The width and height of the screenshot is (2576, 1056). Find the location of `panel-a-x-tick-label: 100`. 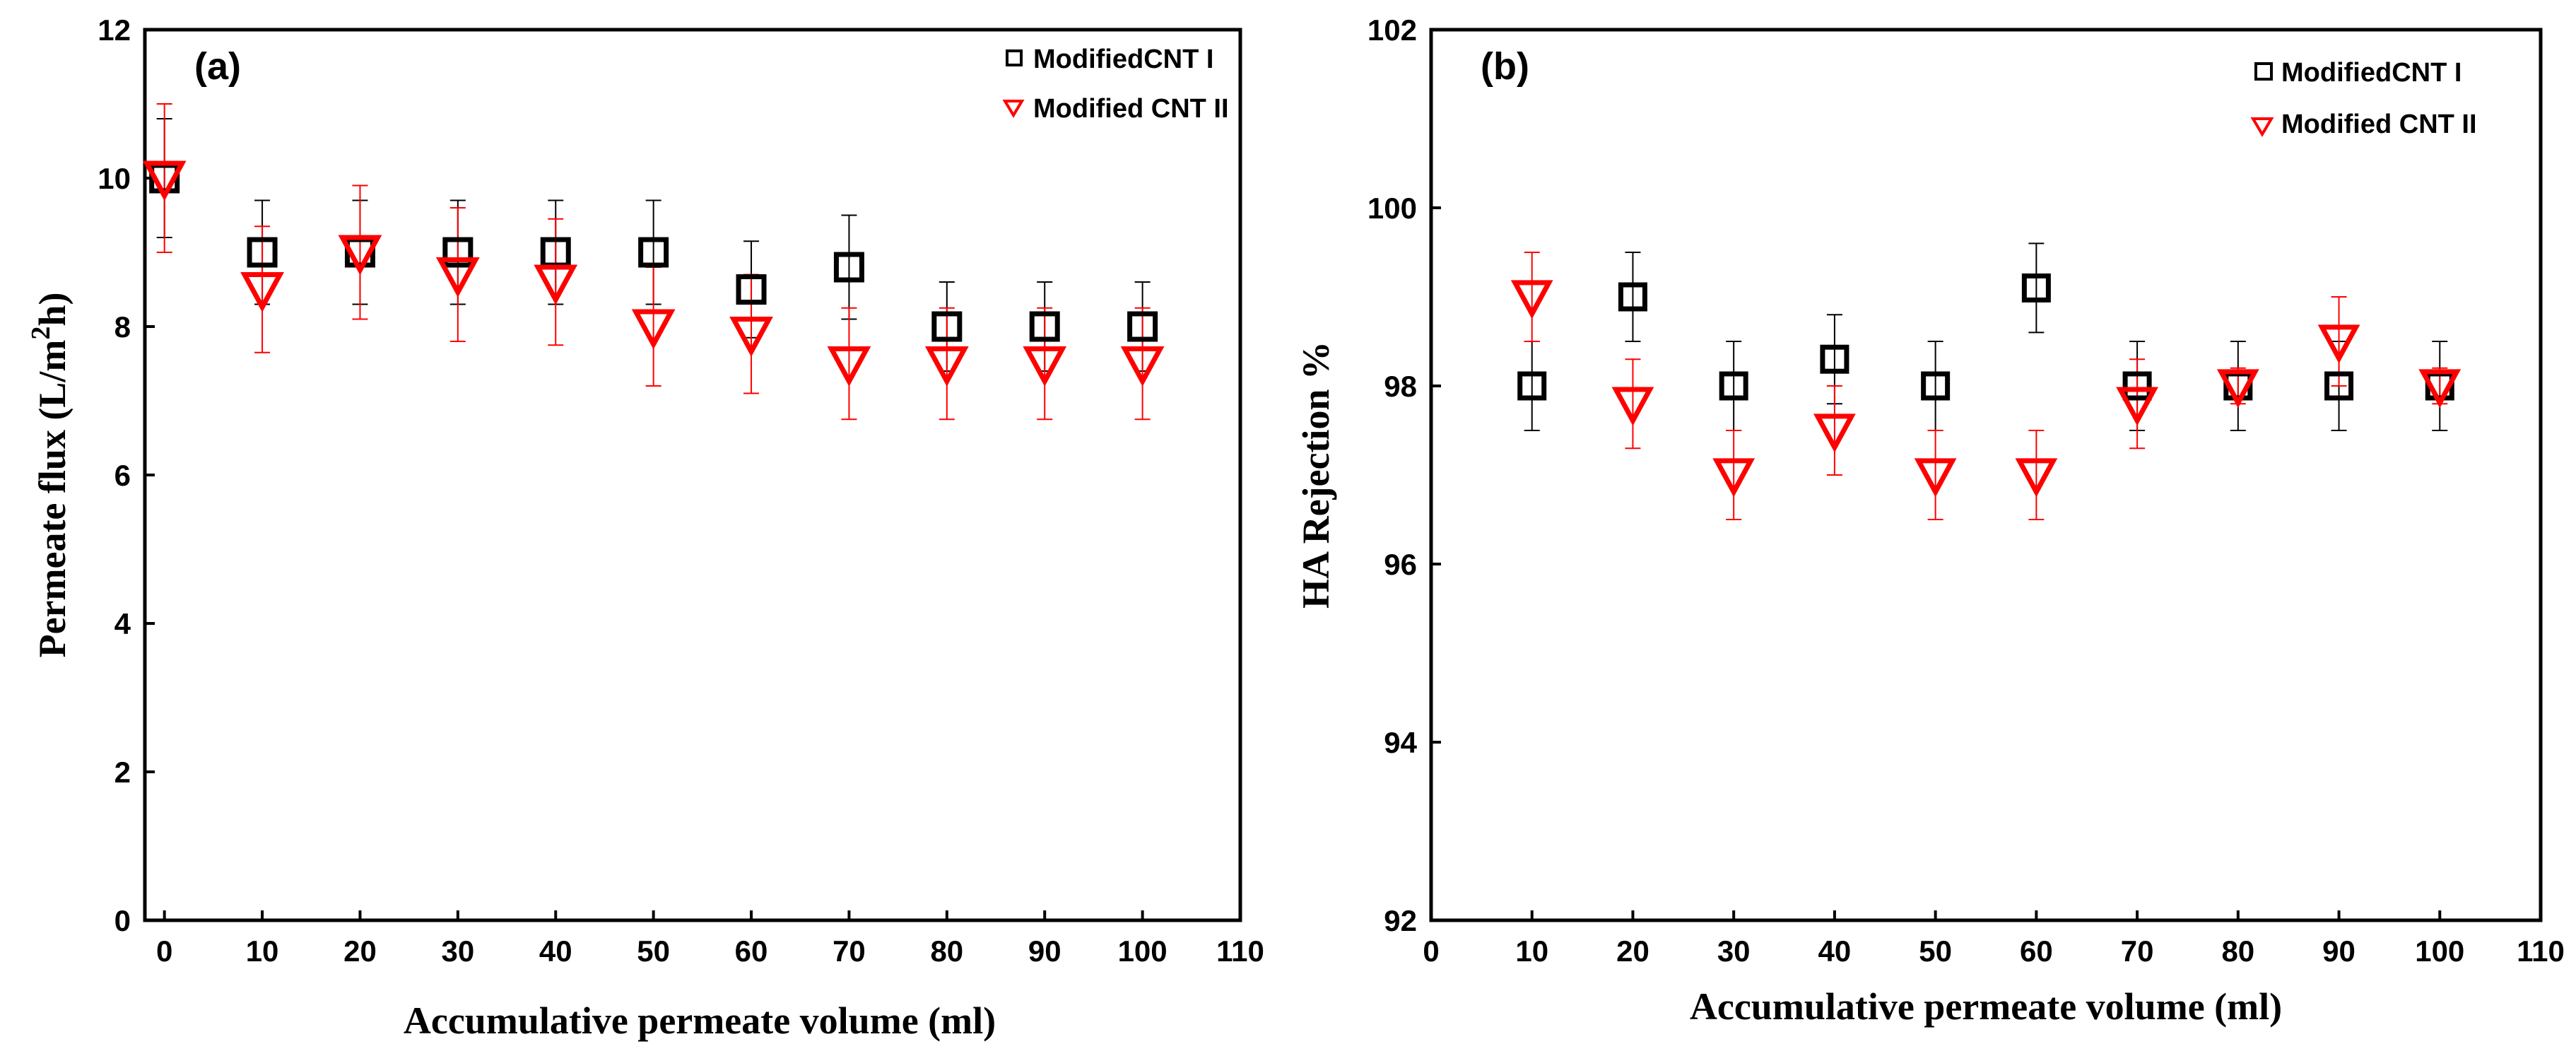

panel-a-x-tick-label: 100 is located at coordinates (1143, 951).